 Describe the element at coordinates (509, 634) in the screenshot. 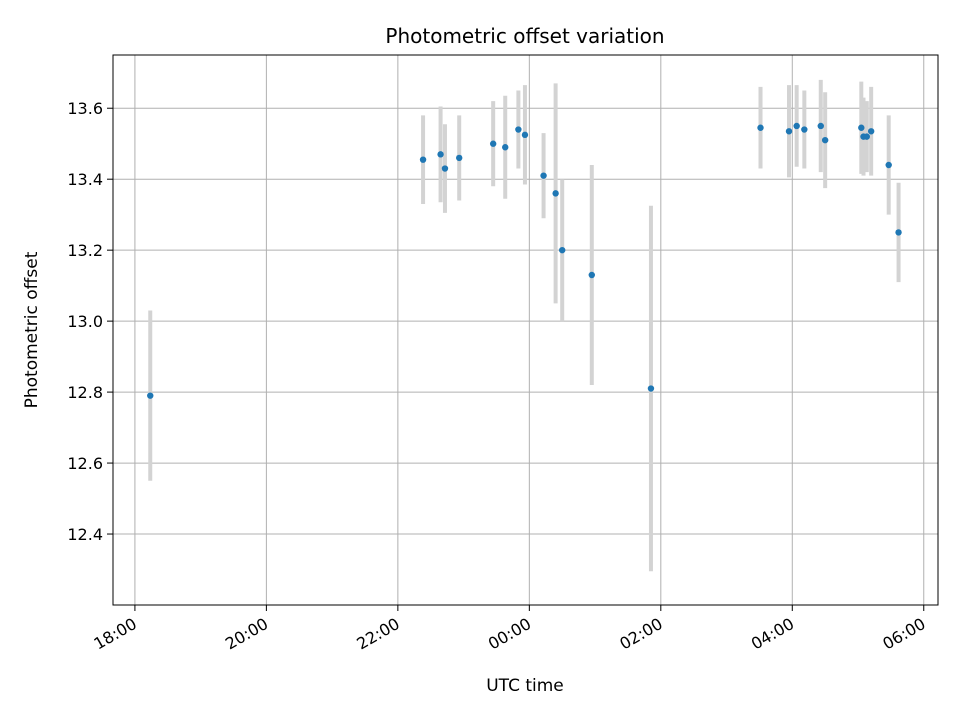

I see `x-tick-label: 00:00` at that location.